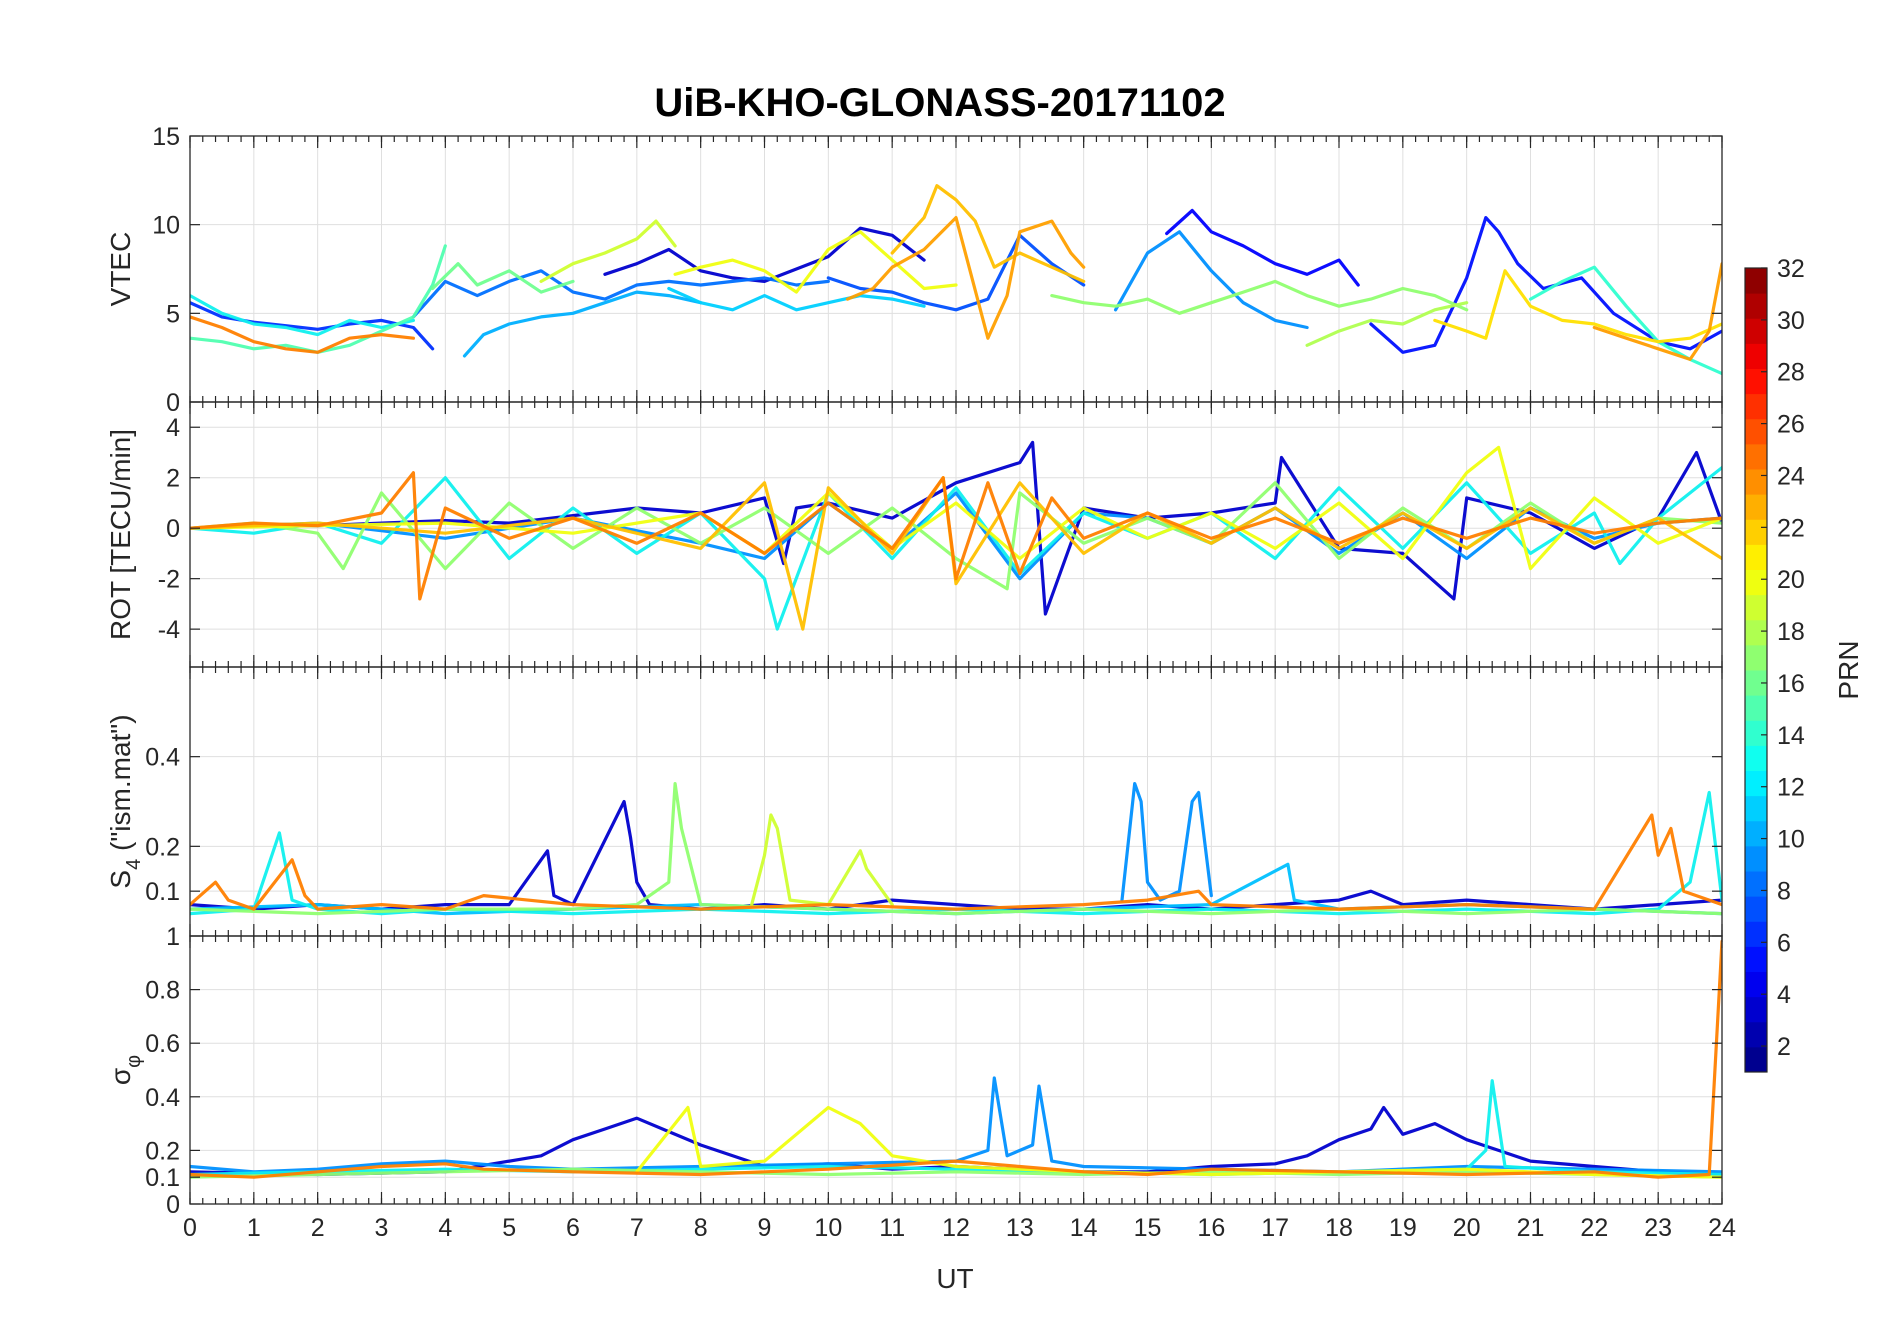  Describe the element at coordinates (169, 580) in the screenshot. I see `y-tick-label: -2` at that location.